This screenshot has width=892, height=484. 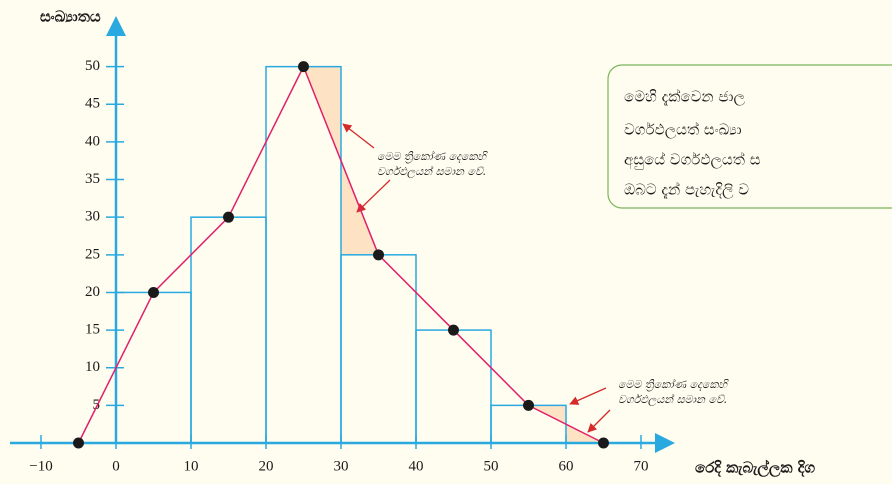 What do you see at coordinates (92, 367) in the screenshot?
I see `y-tick-label: 10` at bounding box center [92, 367].